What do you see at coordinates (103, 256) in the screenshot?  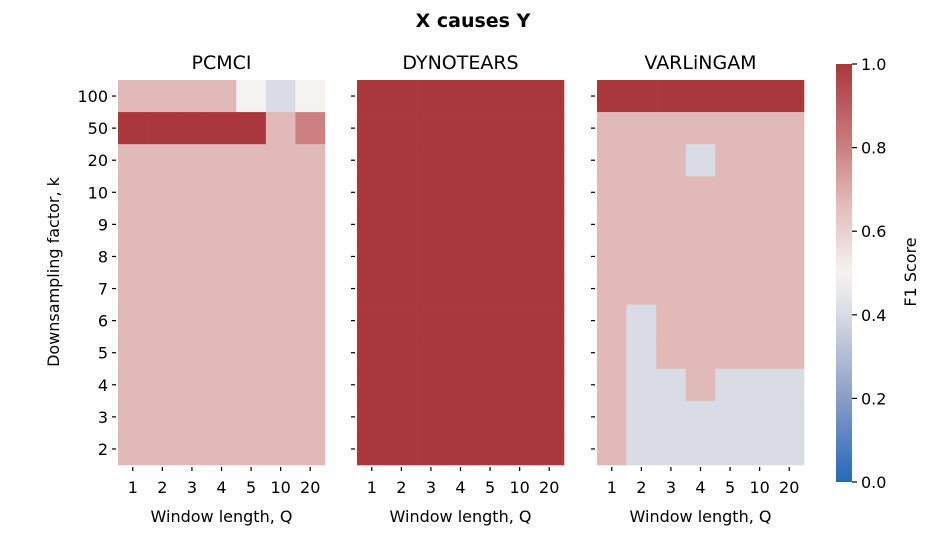 I see `y-tick-label: 8` at bounding box center [103, 256].